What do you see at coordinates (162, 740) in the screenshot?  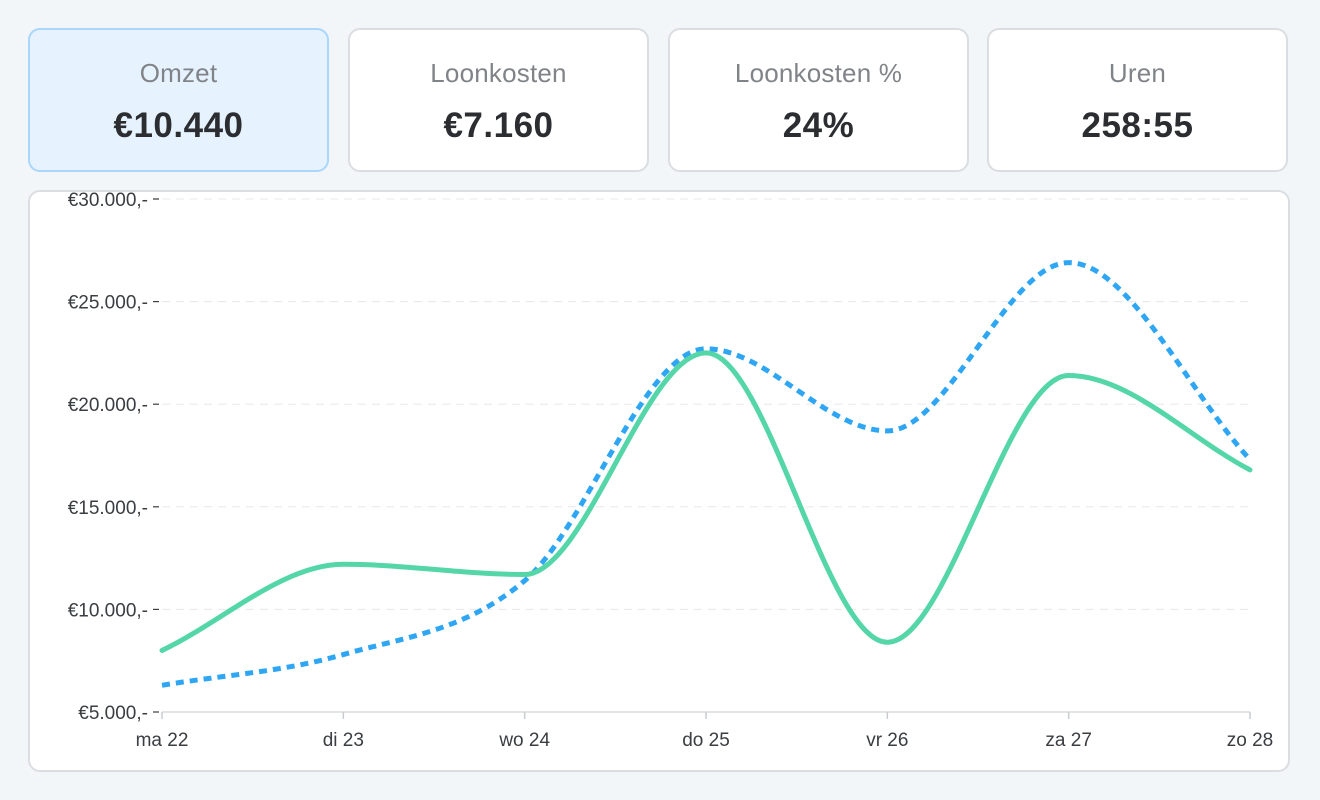 I see `x-tick-label: ma 22` at bounding box center [162, 740].